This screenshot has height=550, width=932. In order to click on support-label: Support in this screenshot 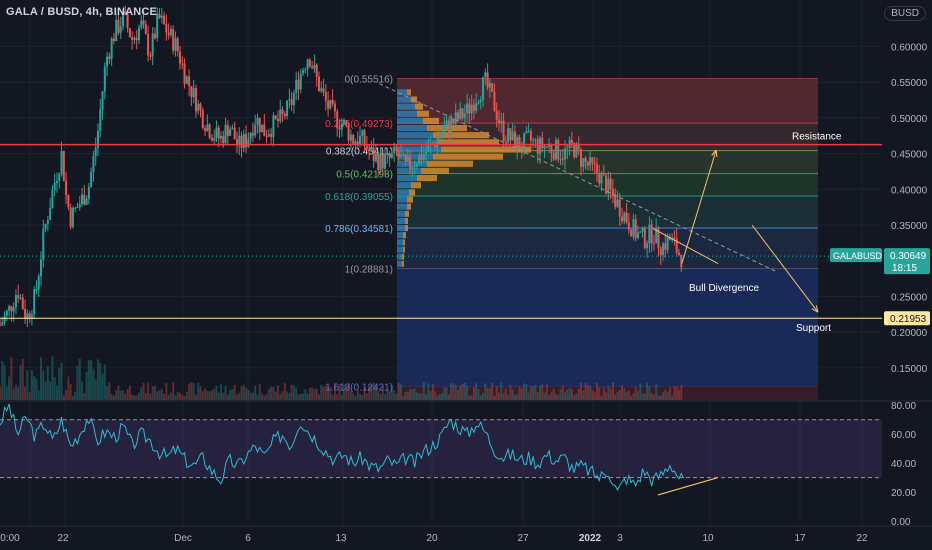, I will do `click(813, 328)`.